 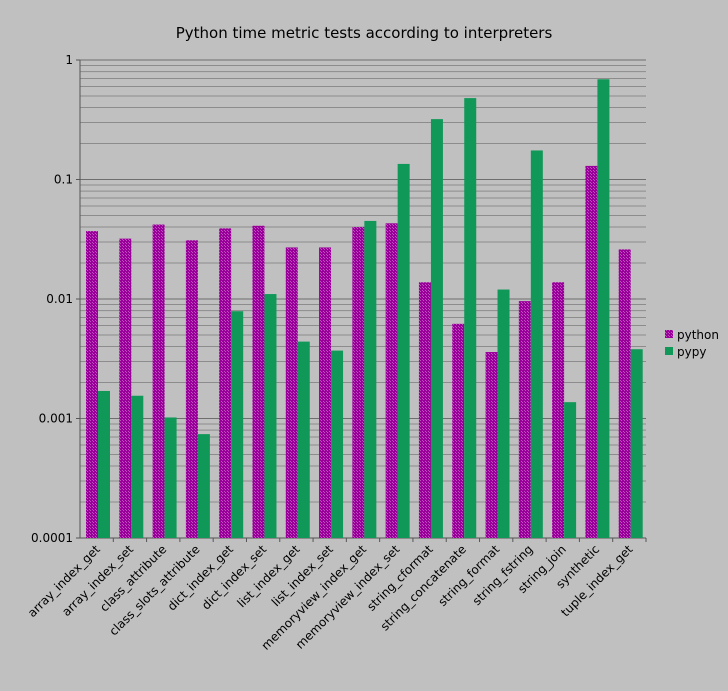 What do you see at coordinates (698, 335) in the screenshot?
I see `legend-label-python: python` at bounding box center [698, 335].